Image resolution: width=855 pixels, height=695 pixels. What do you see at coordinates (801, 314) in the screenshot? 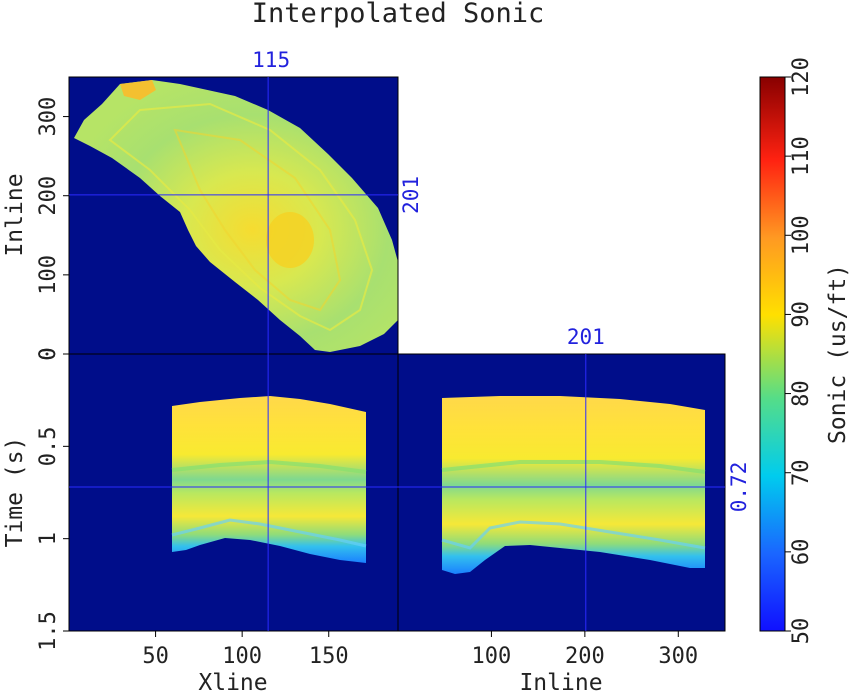
I see `colorbar-tick-label: 90` at bounding box center [801, 314].